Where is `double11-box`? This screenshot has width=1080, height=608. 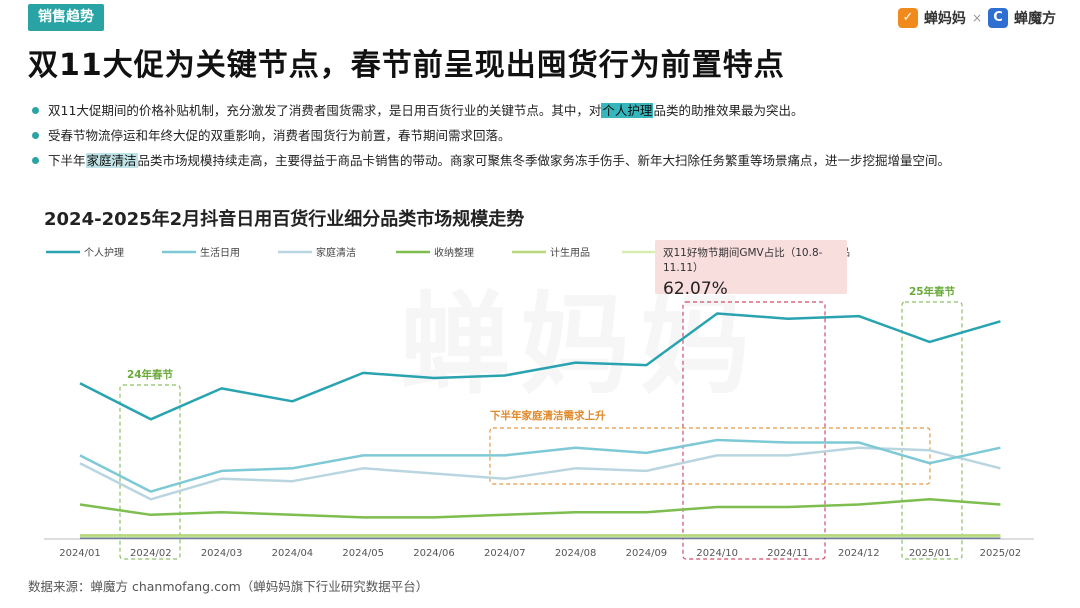
double11-box is located at coordinates (754, 430).